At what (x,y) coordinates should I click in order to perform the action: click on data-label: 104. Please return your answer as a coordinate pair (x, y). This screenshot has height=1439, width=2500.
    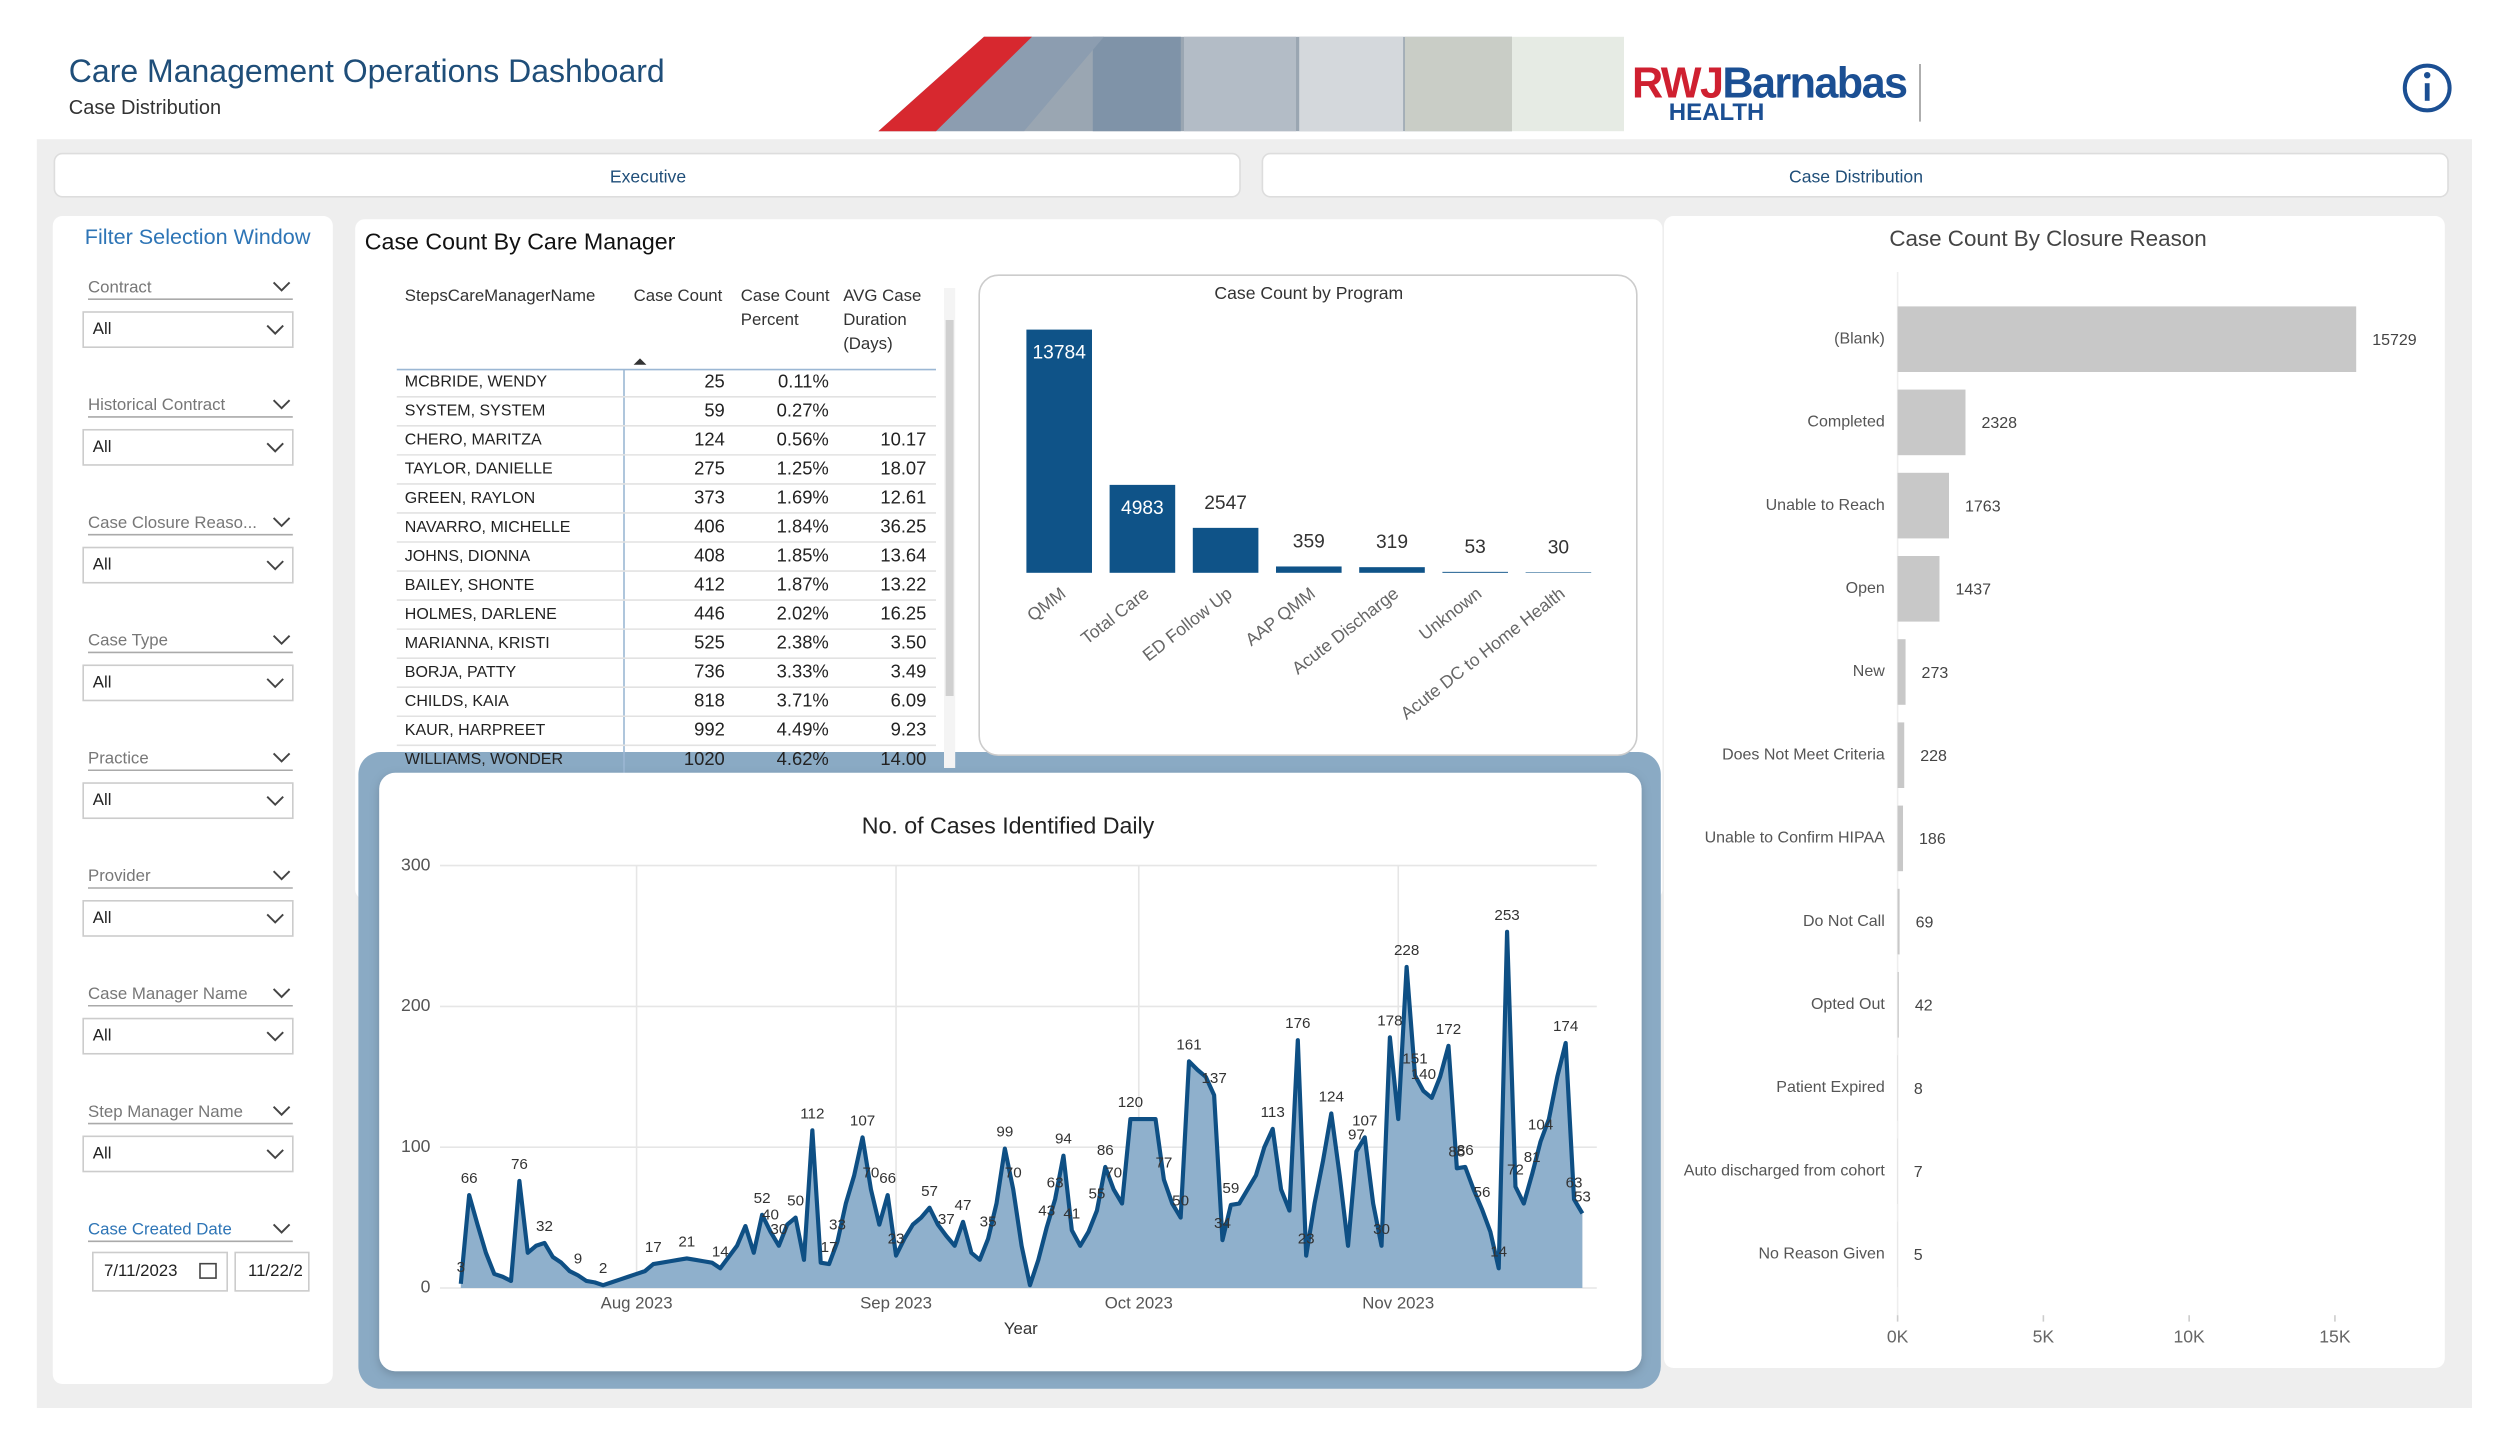
    Looking at the image, I should click on (1540, 1125).